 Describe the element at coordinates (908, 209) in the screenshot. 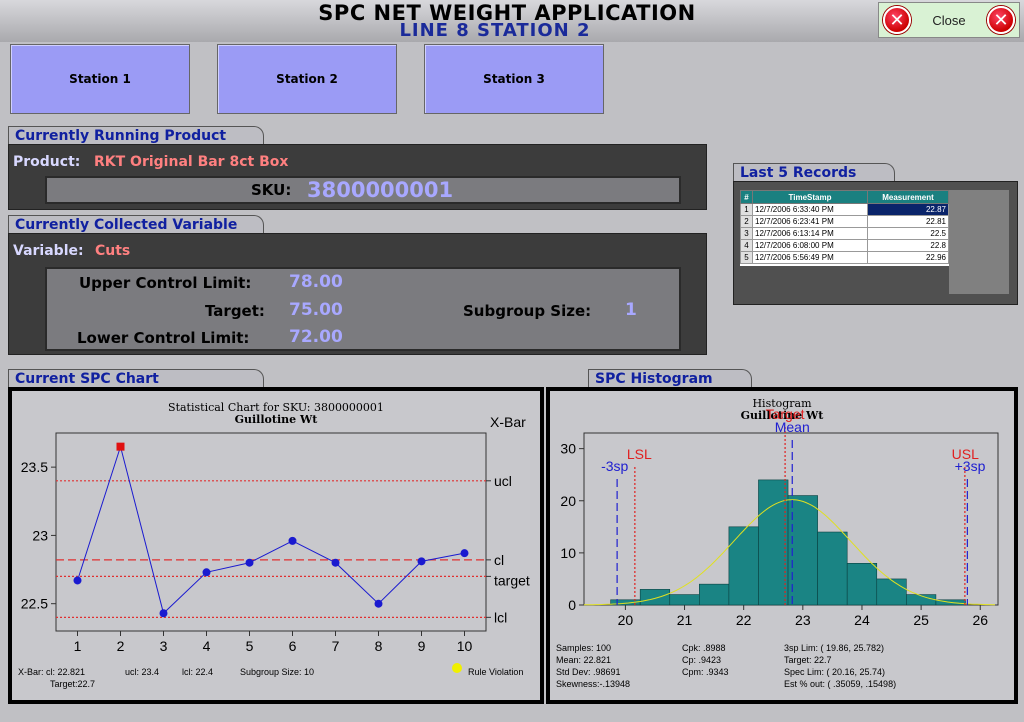

I see `measurement-cell: 22.87` at that location.